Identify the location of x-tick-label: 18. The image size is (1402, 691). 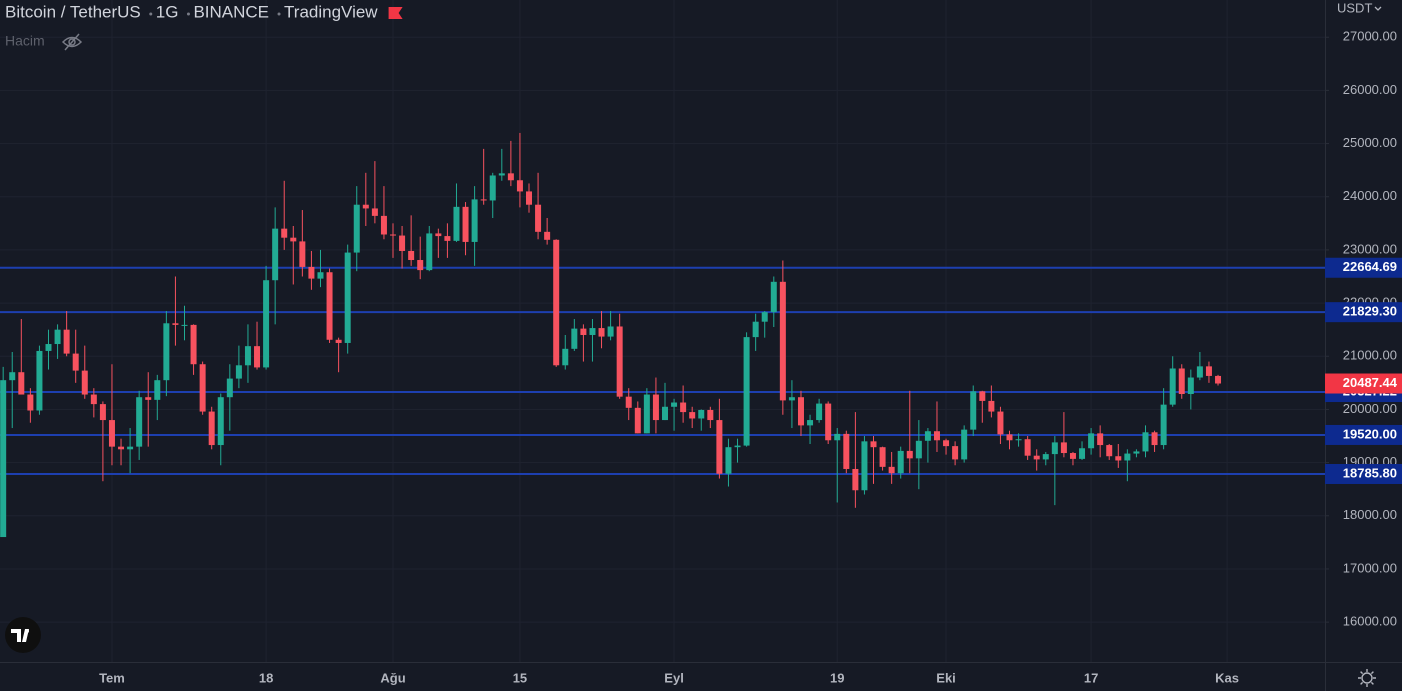
(266, 677).